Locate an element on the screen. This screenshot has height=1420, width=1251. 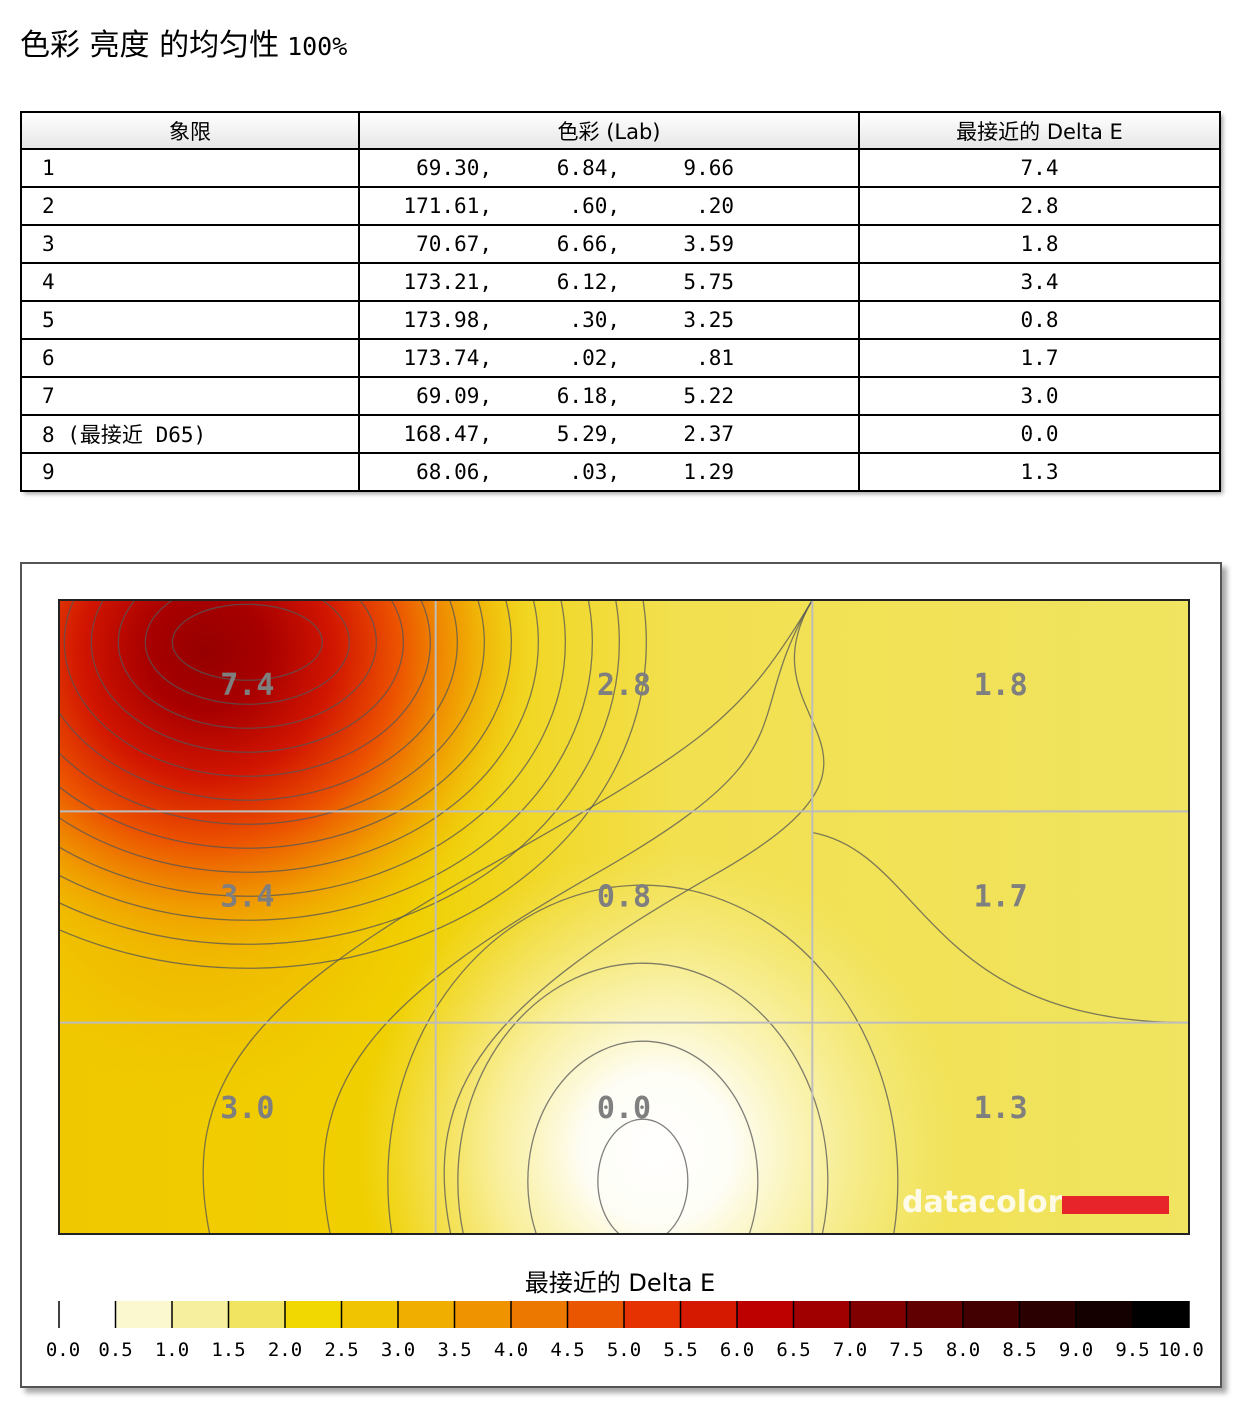
cell-lab-b: .81 is located at coordinates (715, 358).